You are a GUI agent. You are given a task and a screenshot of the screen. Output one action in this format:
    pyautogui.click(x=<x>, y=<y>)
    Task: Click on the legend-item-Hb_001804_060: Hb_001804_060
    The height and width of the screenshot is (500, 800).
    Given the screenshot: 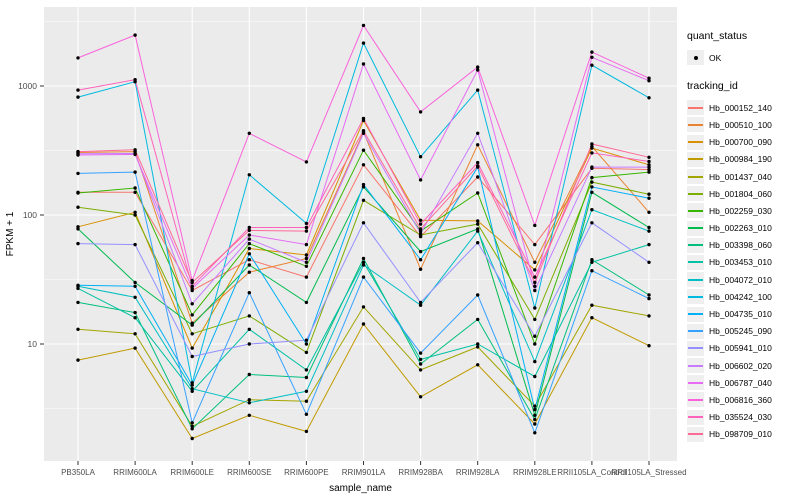 What is the action you would take?
    pyautogui.click(x=743, y=193)
    